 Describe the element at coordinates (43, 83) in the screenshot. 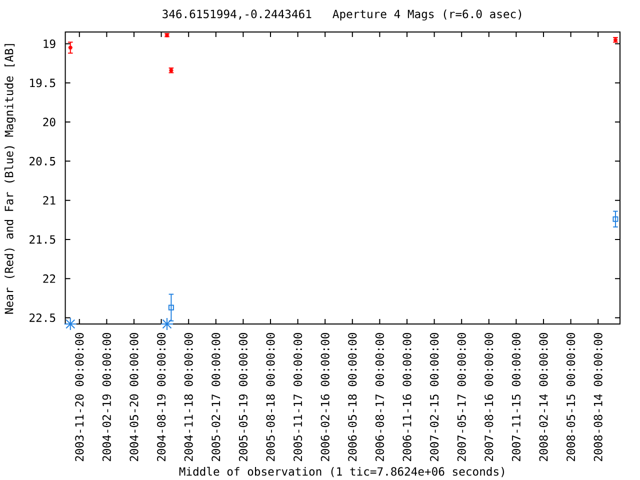

I see `y-tick-label: 19.5` at that location.